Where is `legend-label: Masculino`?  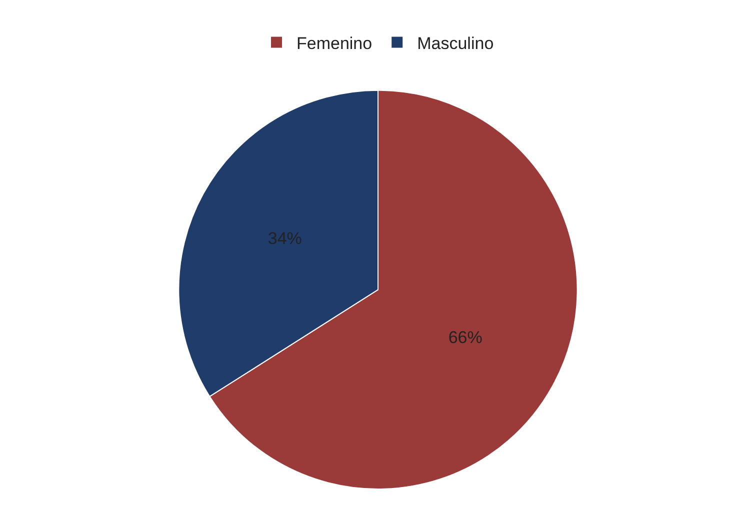 legend-label: Masculino is located at coordinates (455, 43).